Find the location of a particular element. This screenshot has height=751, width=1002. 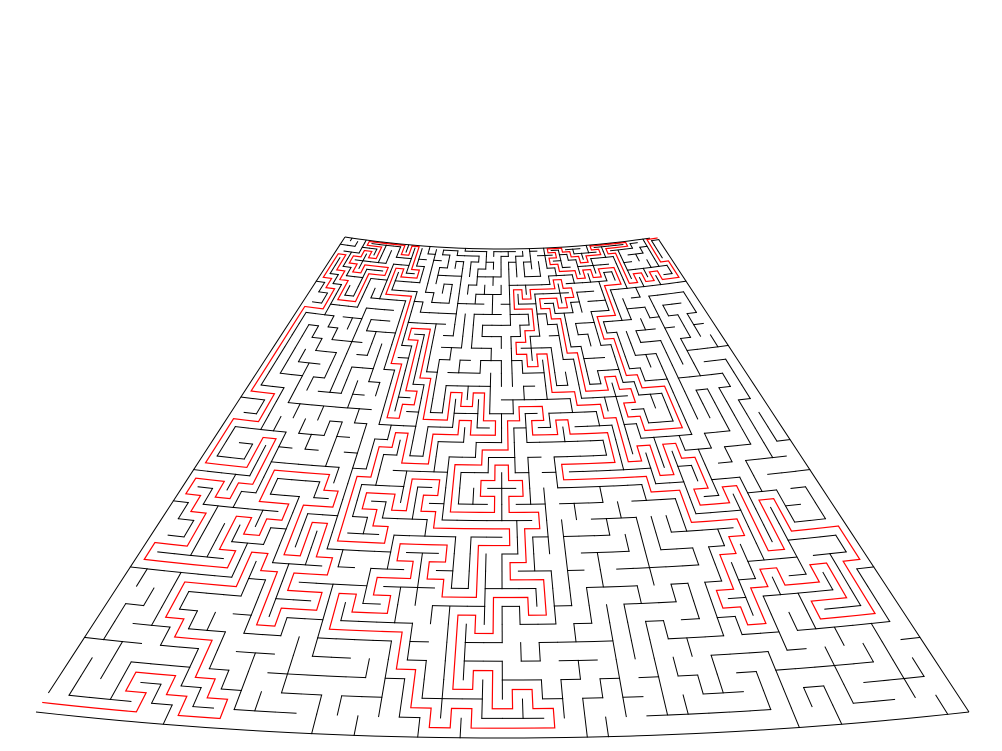

maze-bottom-border is located at coordinates (502, 725).